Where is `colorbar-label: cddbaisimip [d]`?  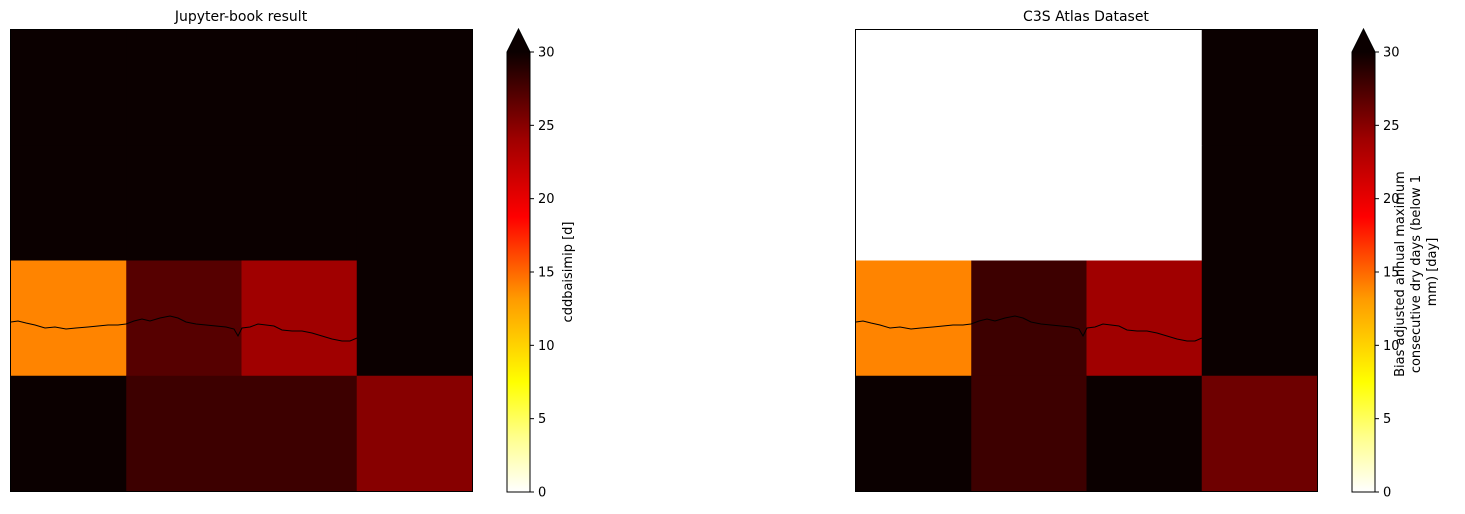
colorbar-label: cddbaisimip [d] is located at coordinates (568, 272).